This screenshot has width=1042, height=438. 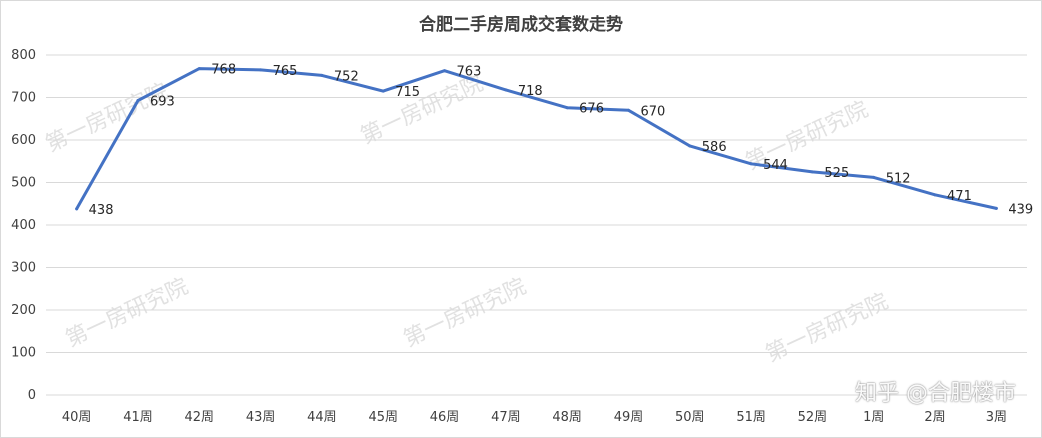 I want to click on x-tick-label: 46周, so click(x=445, y=417).